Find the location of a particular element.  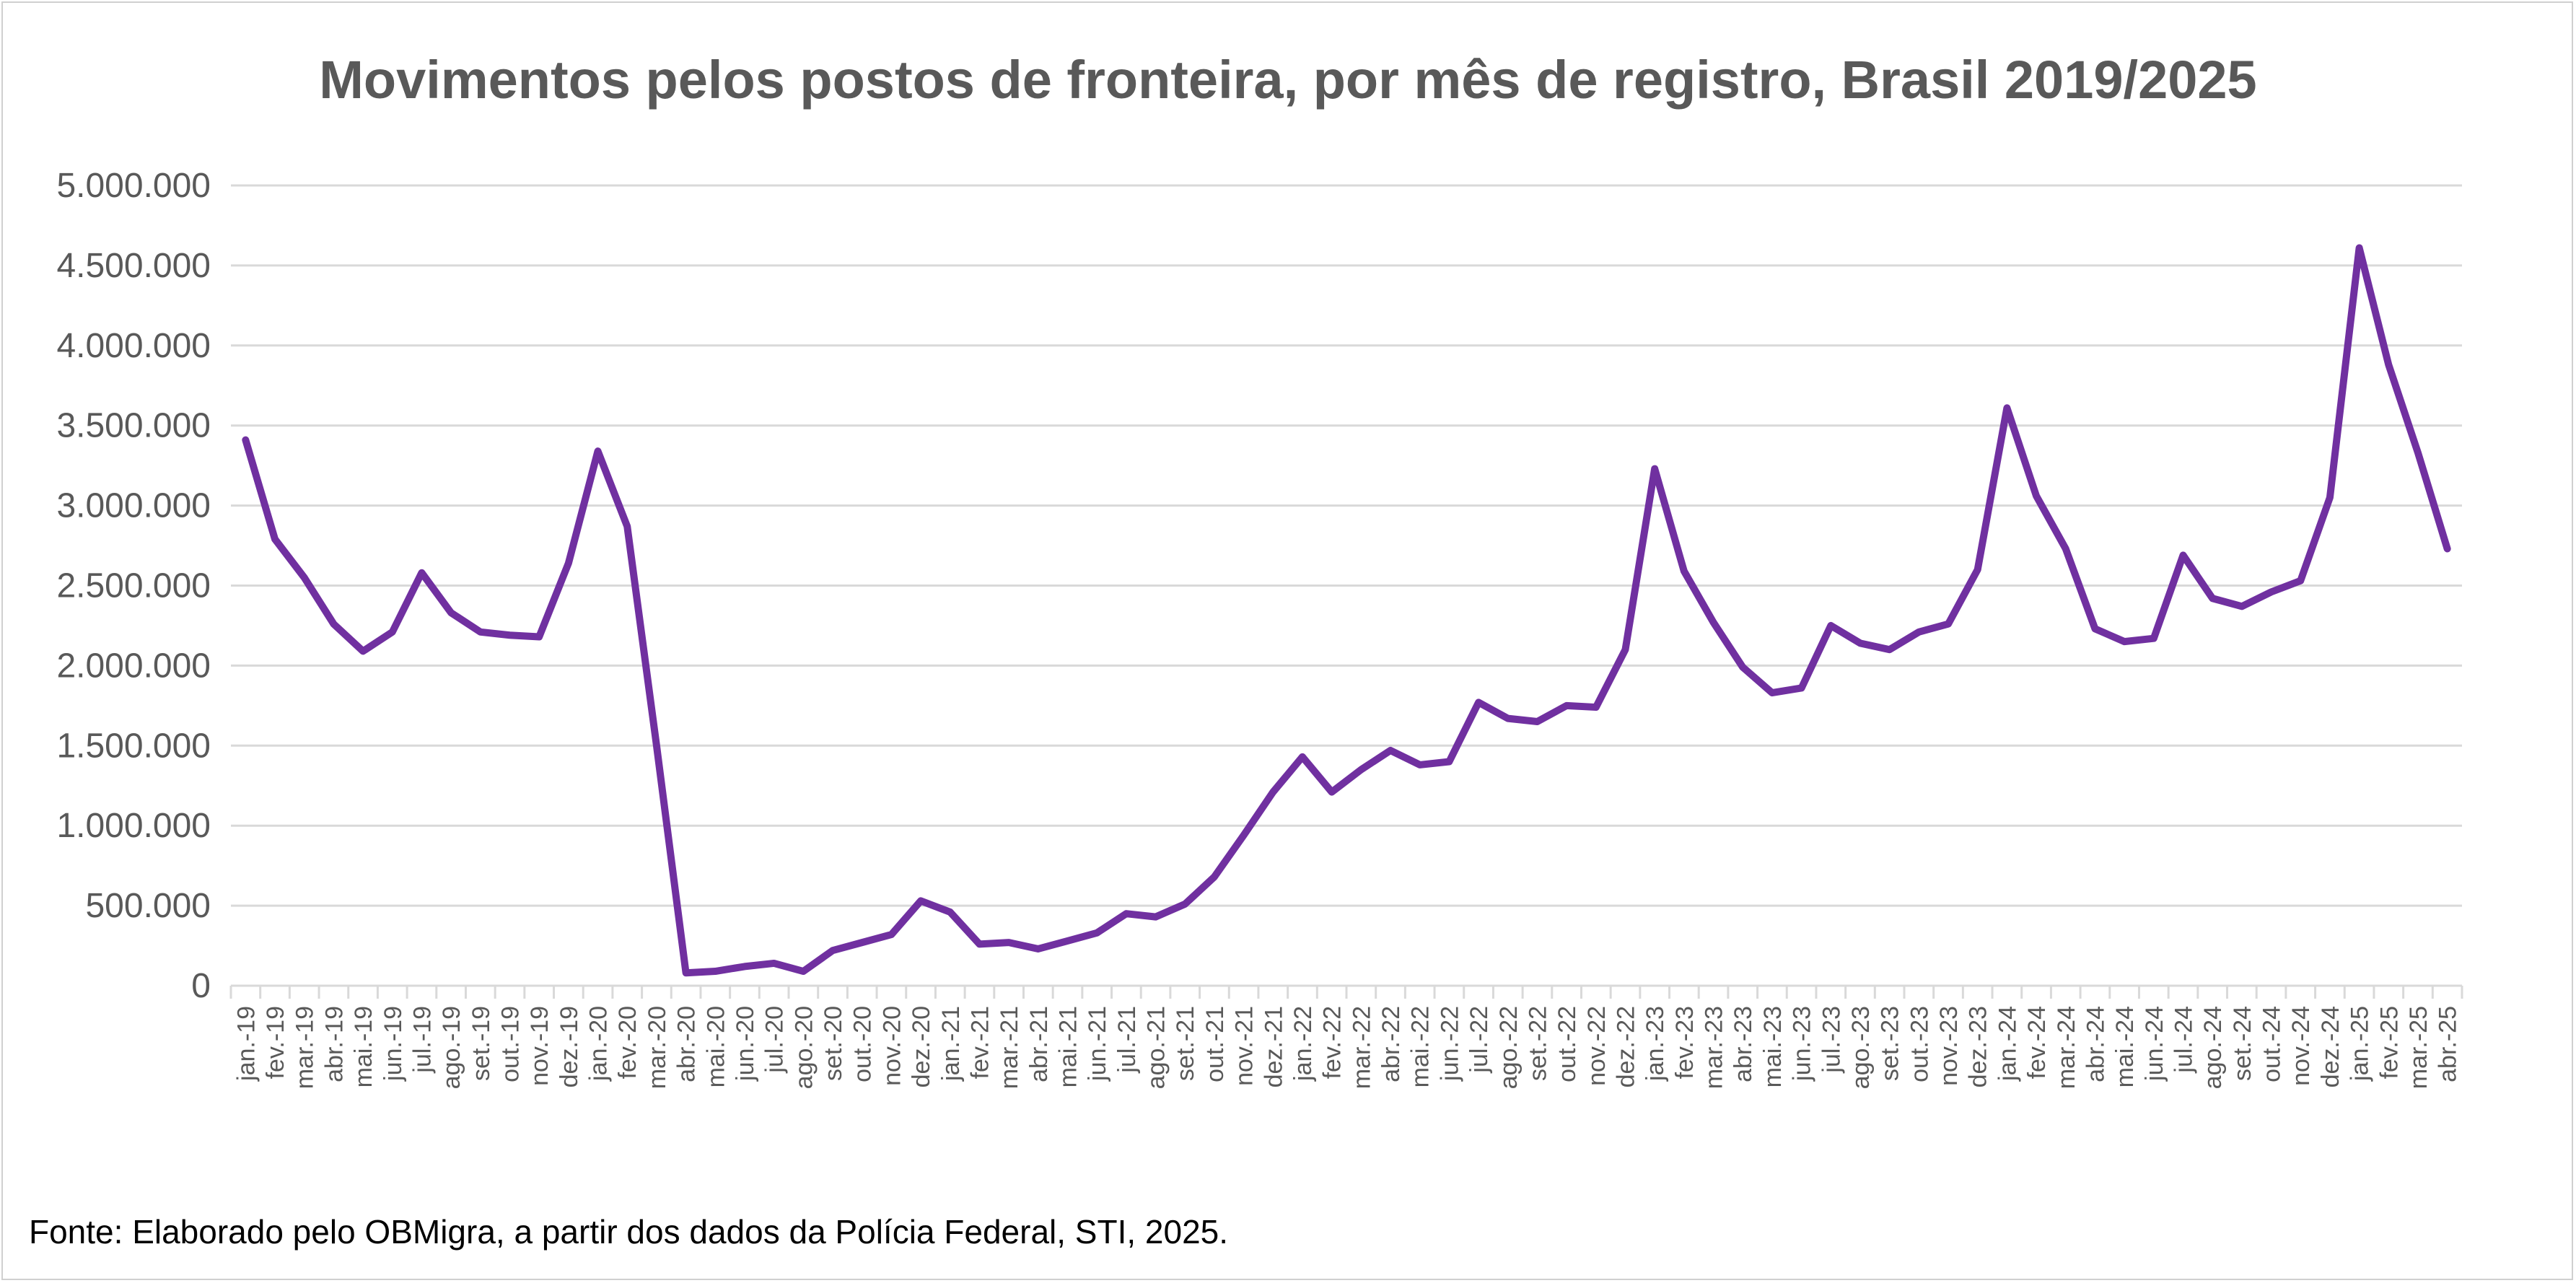

x-tick-label: nov.-22 is located at coordinates (1597, 1046).